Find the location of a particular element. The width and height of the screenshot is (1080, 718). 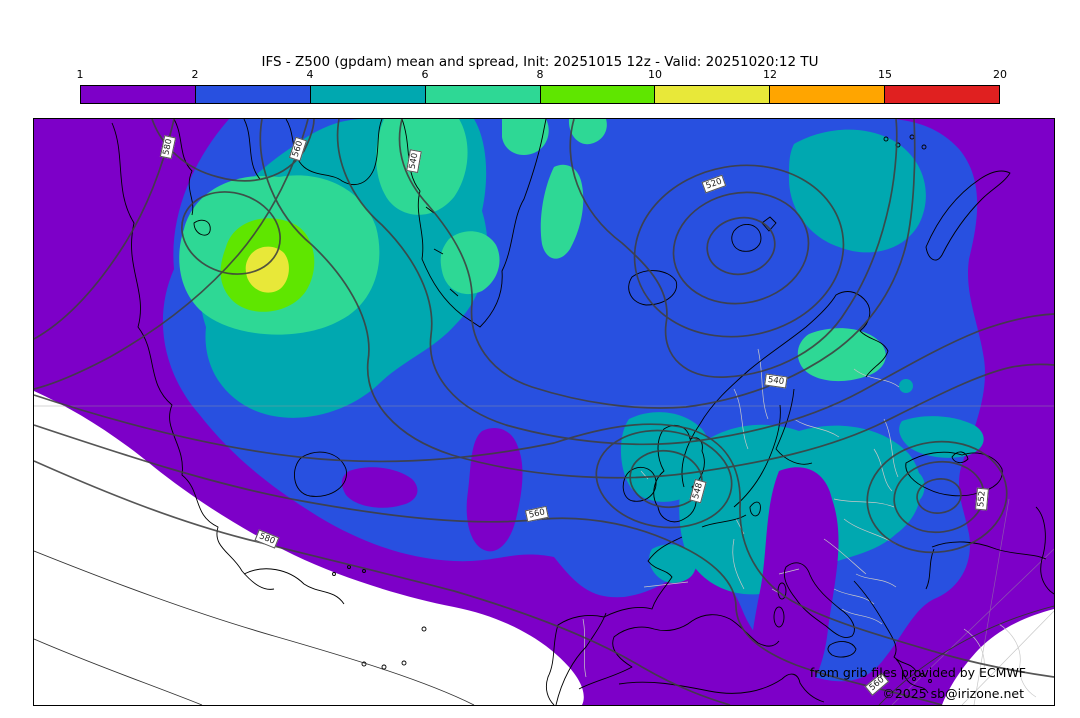

colorbar-tick: 8 is located at coordinates (540, 74).